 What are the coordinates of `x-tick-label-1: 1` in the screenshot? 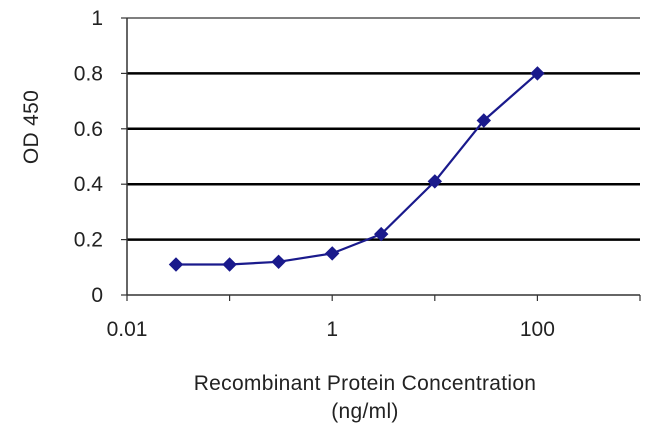 It's located at (332, 329).